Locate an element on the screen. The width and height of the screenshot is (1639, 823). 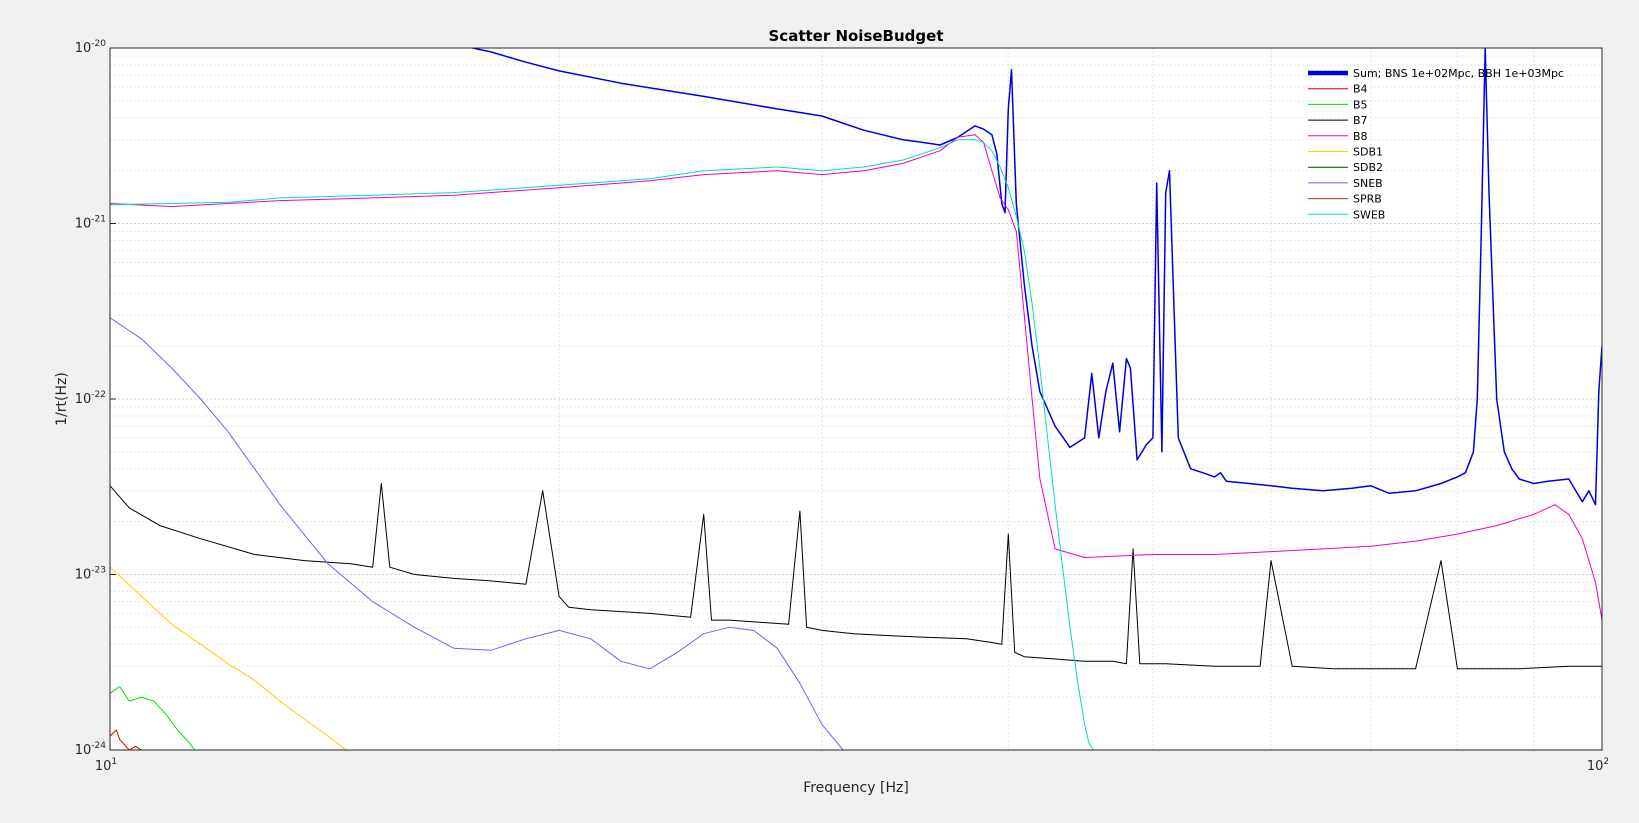
x-tick-label: 10² is located at coordinates (1598, 765).